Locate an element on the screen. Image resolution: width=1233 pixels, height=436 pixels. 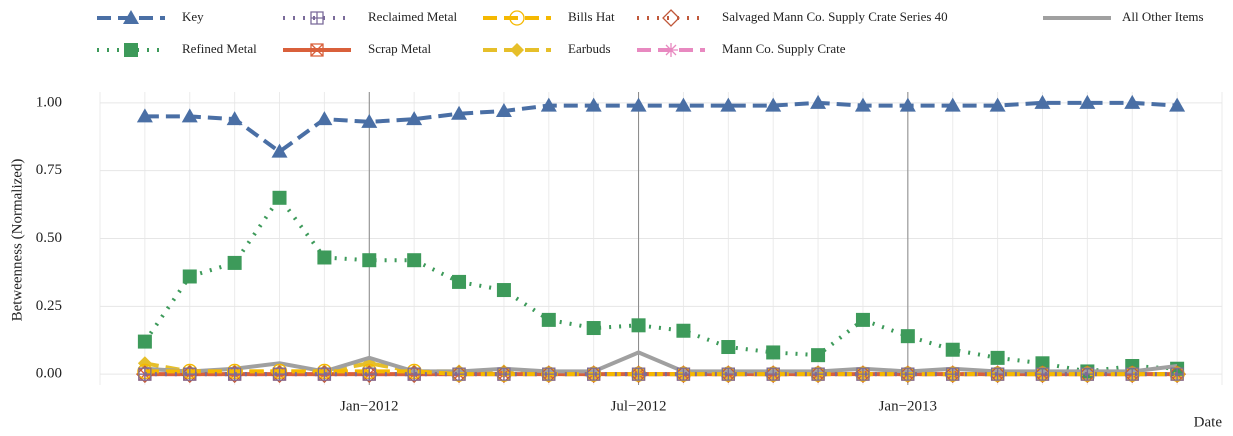
y-tick-label: 0.25 is located at coordinates (49, 306).